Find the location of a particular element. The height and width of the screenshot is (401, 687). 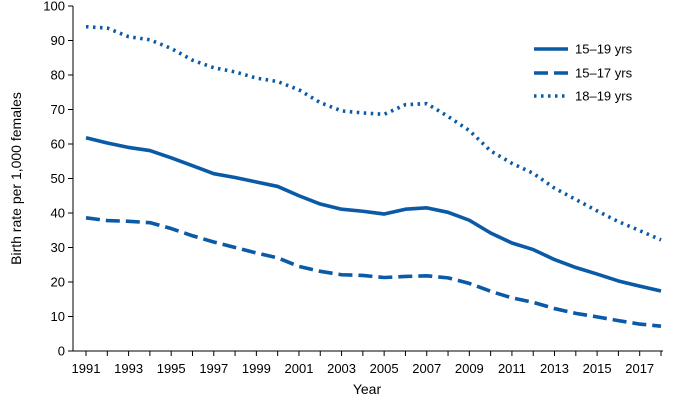

x-tick-label: 2011 is located at coordinates (512, 368).